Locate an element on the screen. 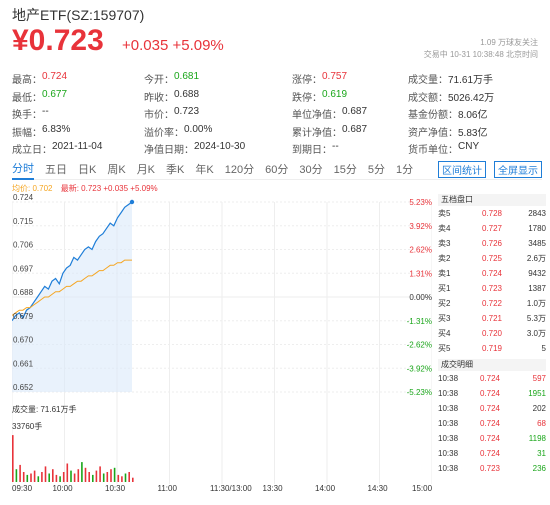  current-price-dot is located at coordinates (132, 202).